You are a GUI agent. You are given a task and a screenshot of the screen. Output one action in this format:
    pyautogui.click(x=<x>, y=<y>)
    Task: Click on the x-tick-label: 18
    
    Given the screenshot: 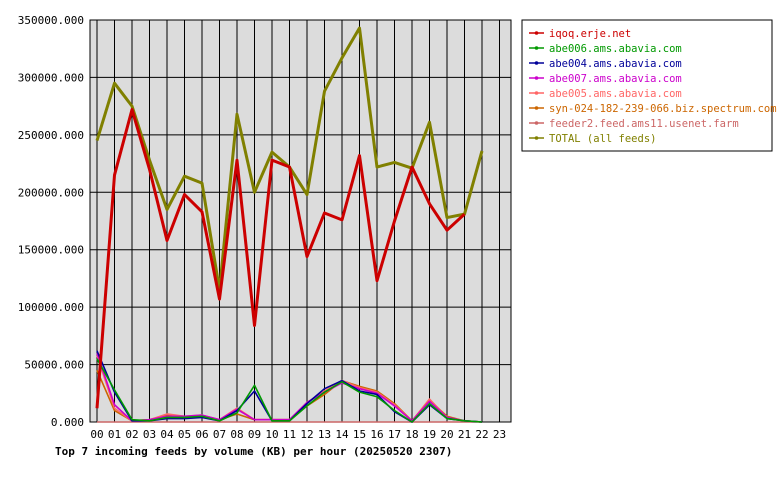 What is the action you would take?
    pyautogui.click(x=411, y=434)
    